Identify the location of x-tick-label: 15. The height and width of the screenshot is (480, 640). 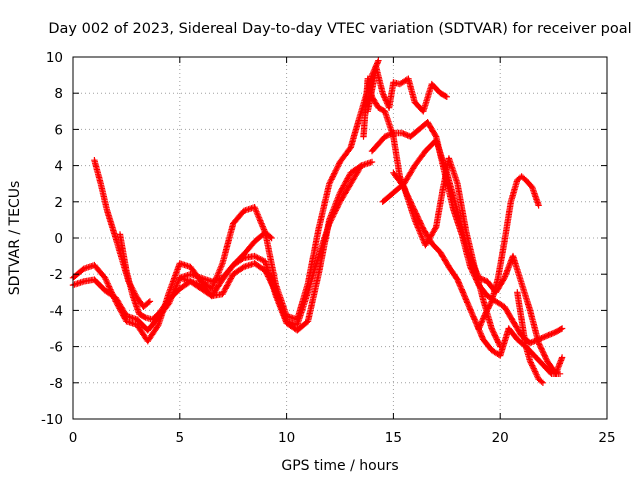
(393, 438).